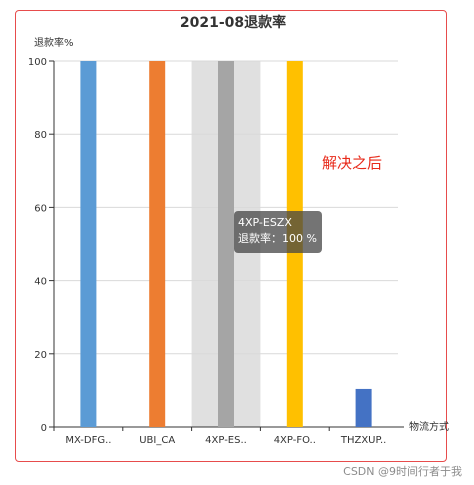 The width and height of the screenshot is (474, 485). What do you see at coordinates (265, 222) in the screenshot?
I see `tooltip-title: 4XP-ESZX` at bounding box center [265, 222].